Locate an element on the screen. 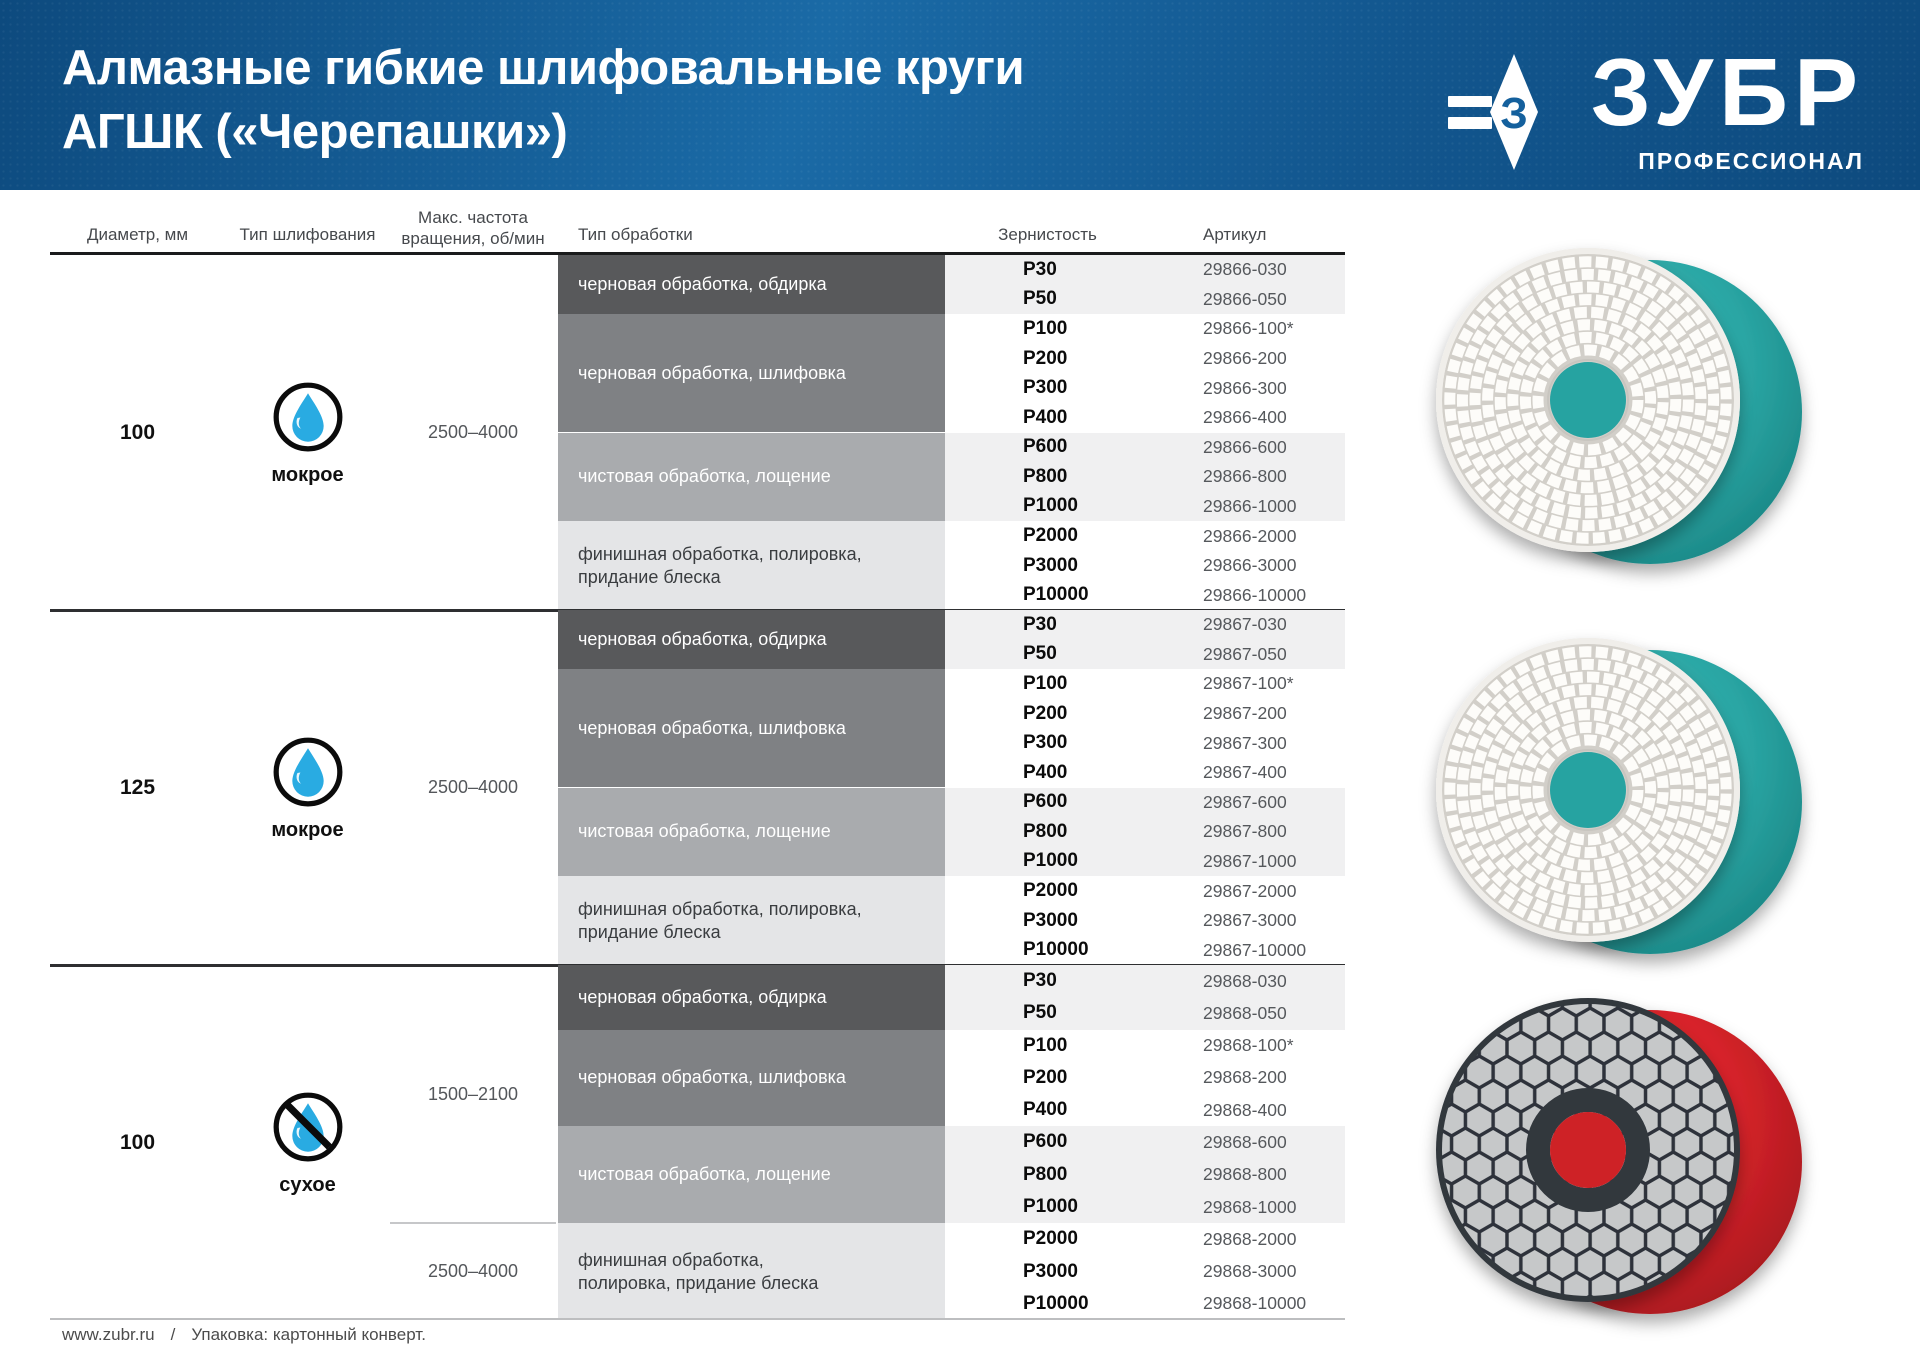 The image size is (1920, 1357). grit-row: P300 29867-300 is located at coordinates (1145, 743).